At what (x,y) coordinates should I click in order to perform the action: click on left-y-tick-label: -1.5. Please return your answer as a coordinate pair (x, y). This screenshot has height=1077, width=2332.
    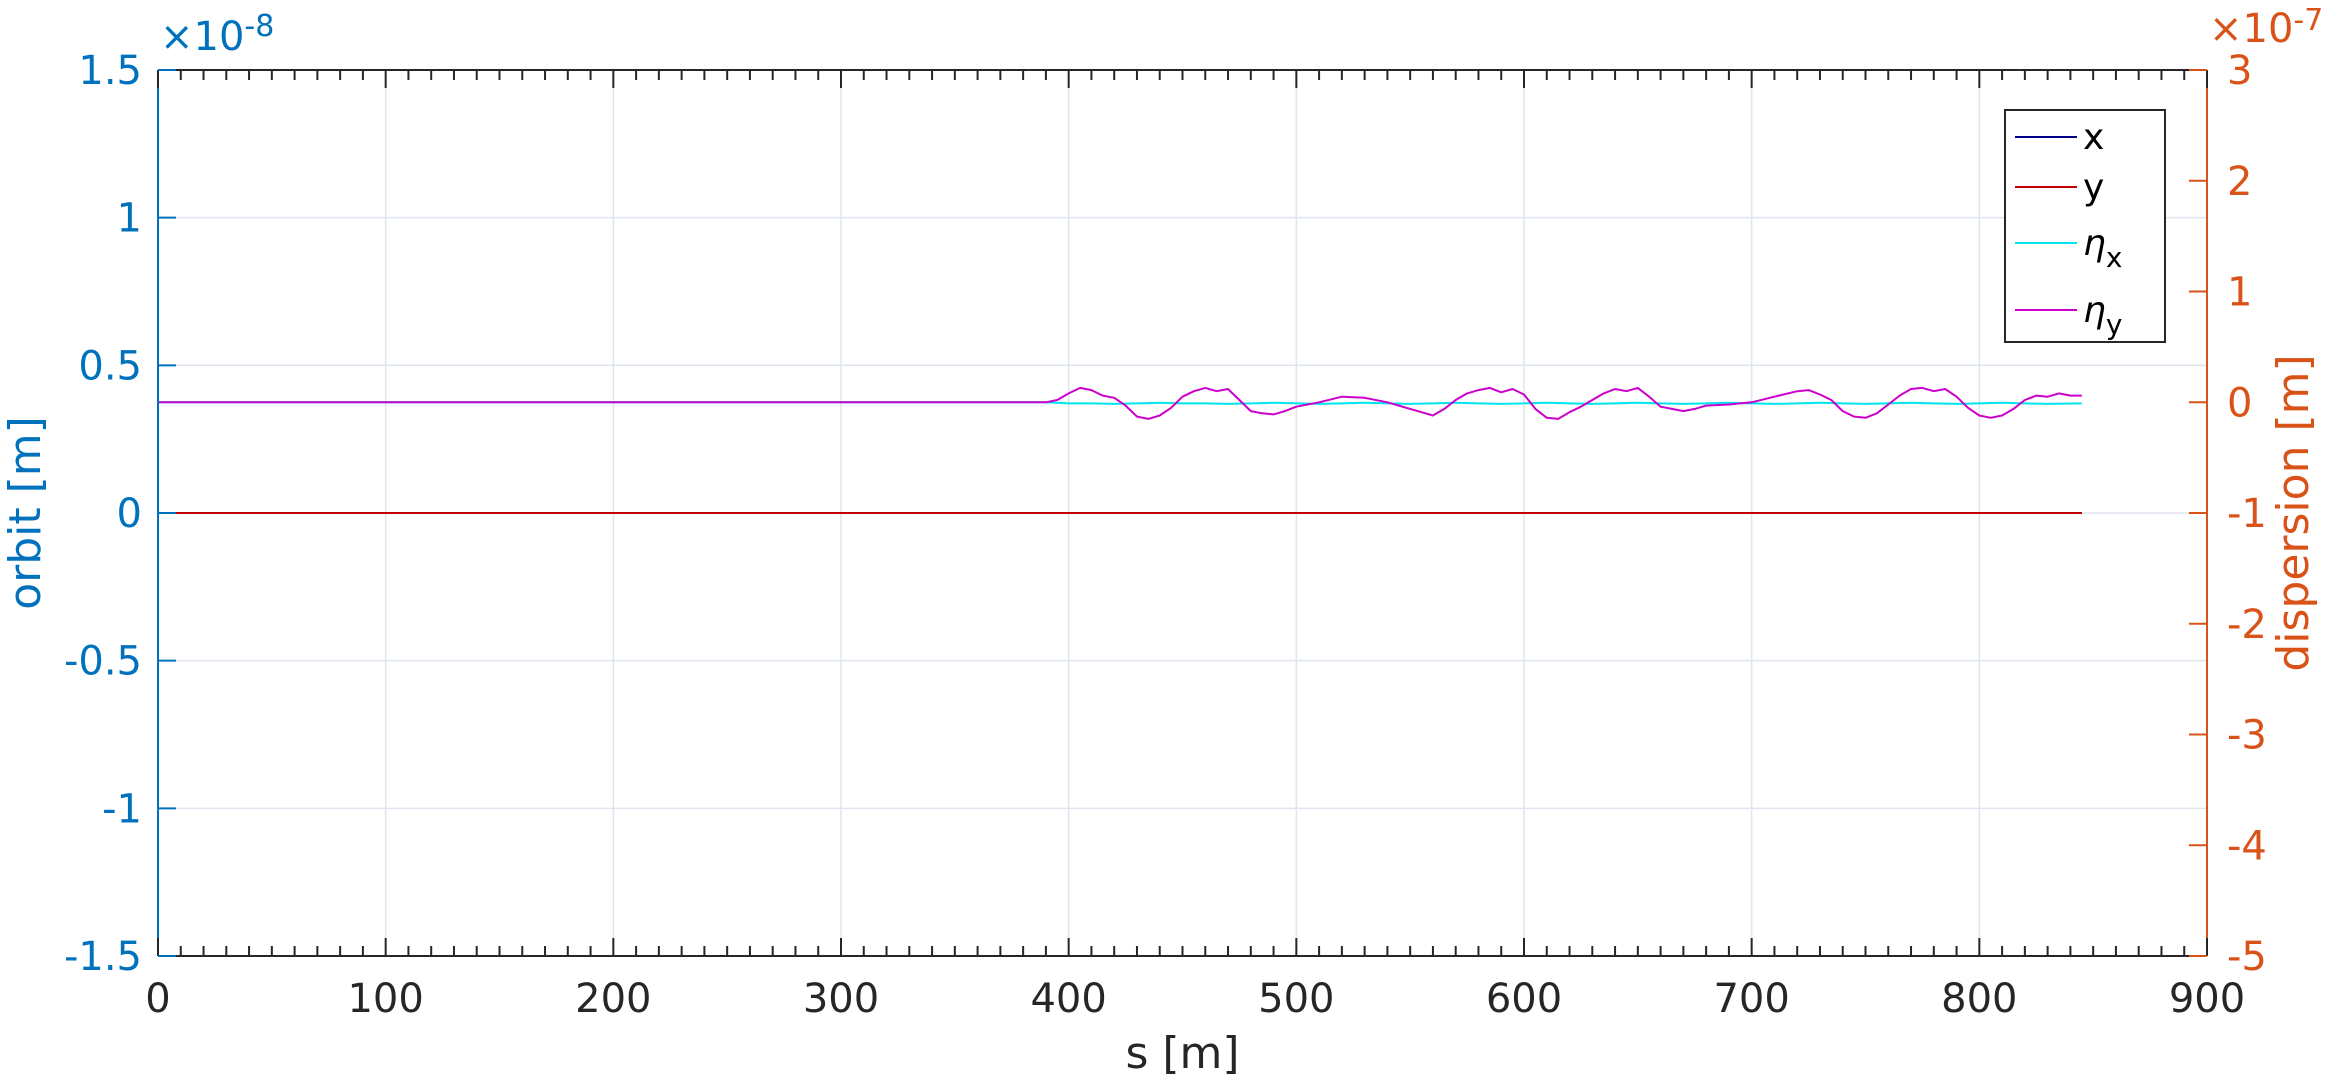
    Looking at the image, I should click on (103, 957).